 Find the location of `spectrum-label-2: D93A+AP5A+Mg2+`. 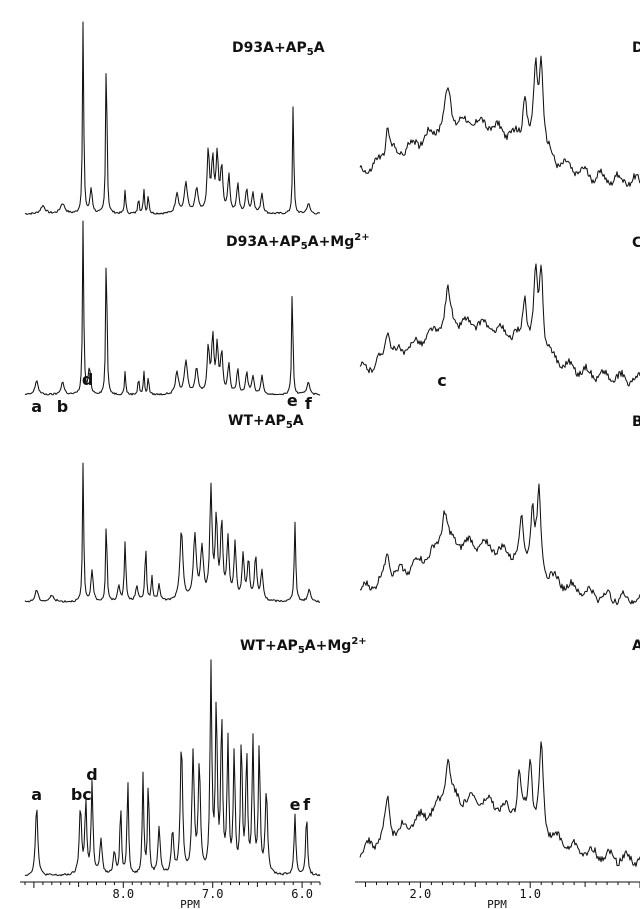

spectrum-label-2: D93A+AP5A+Mg2+ is located at coordinates (298, 242).